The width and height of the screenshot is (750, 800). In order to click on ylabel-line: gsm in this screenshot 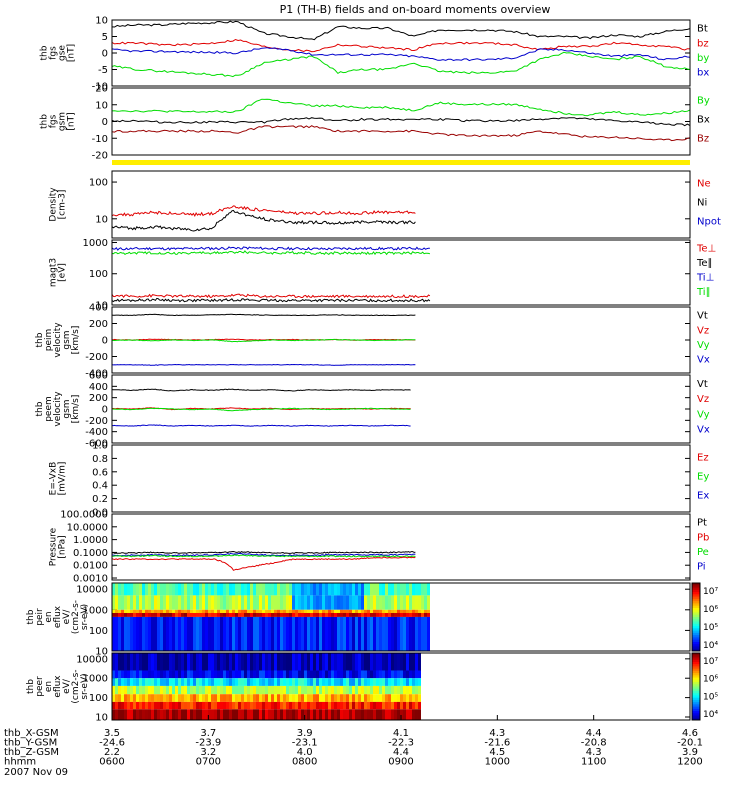, I will do `click(67, 339)`.